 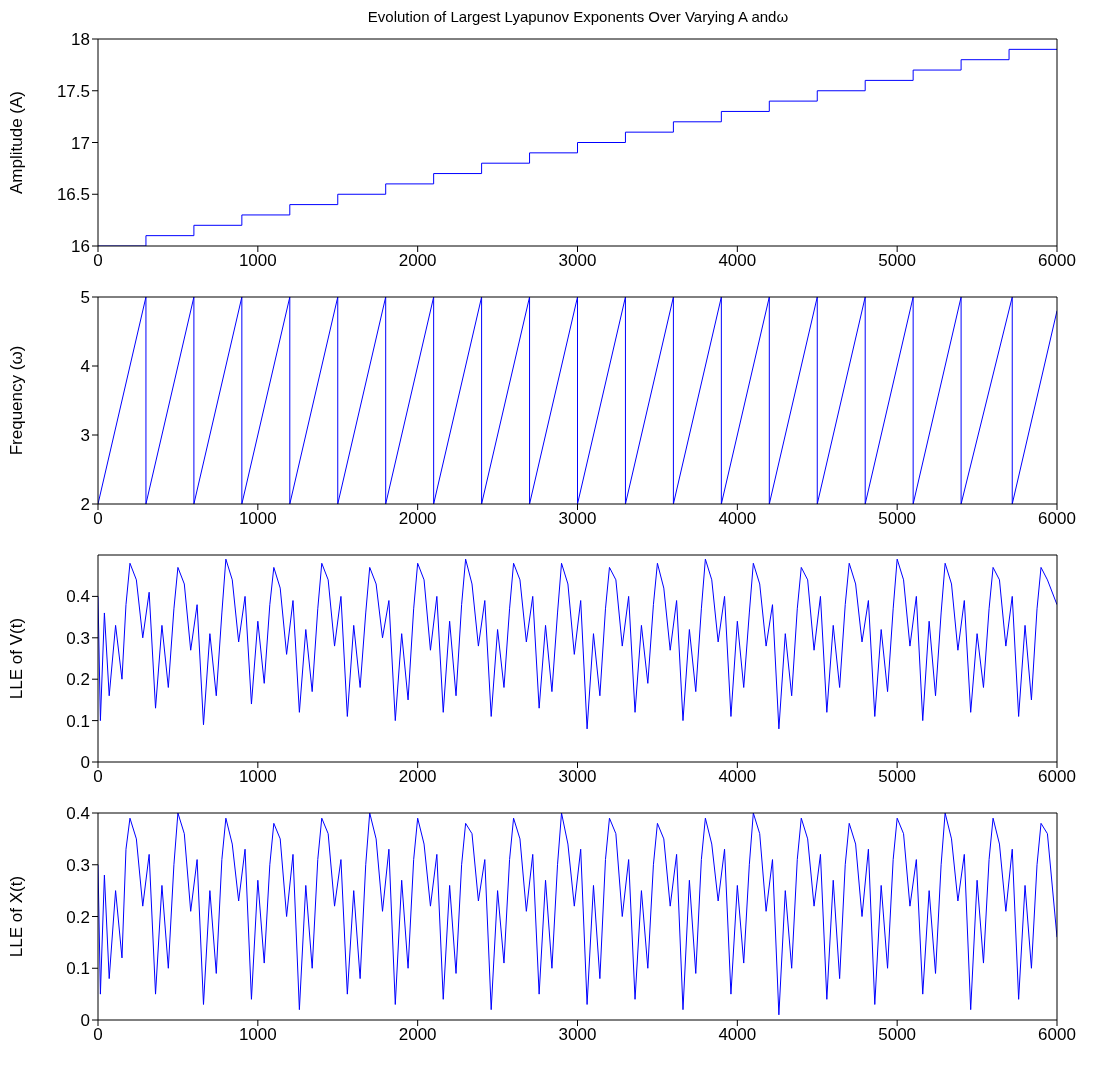 I want to click on y-tick-label: 17.5, so click(x=73, y=91).